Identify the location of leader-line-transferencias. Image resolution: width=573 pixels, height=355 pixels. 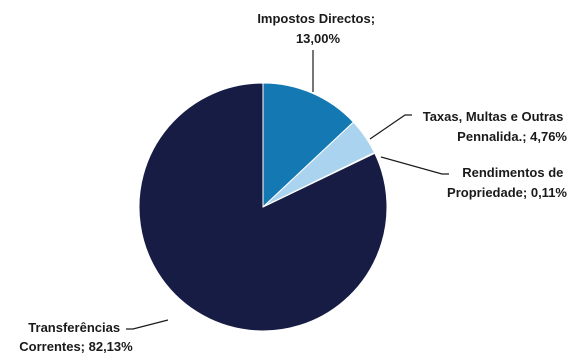
(147, 324).